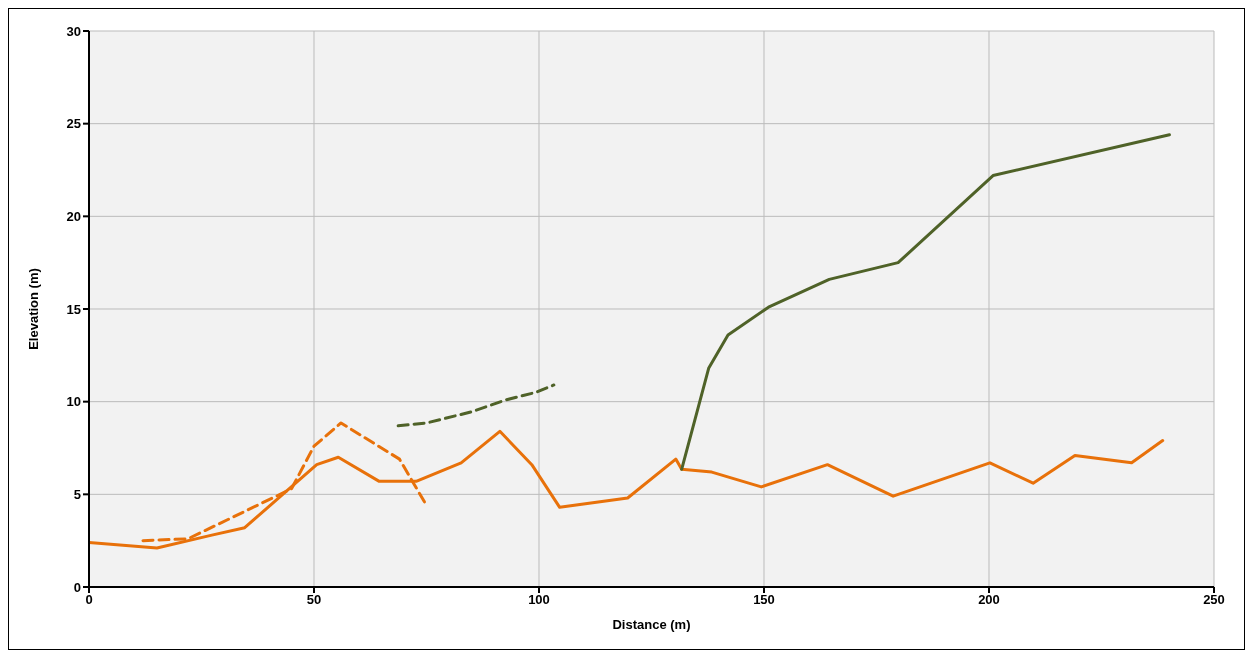 Image resolution: width=1257 pixels, height=655 pixels. What do you see at coordinates (539, 600) in the screenshot?
I see `x-tick-label: 100` at bounding box center [539, 600].